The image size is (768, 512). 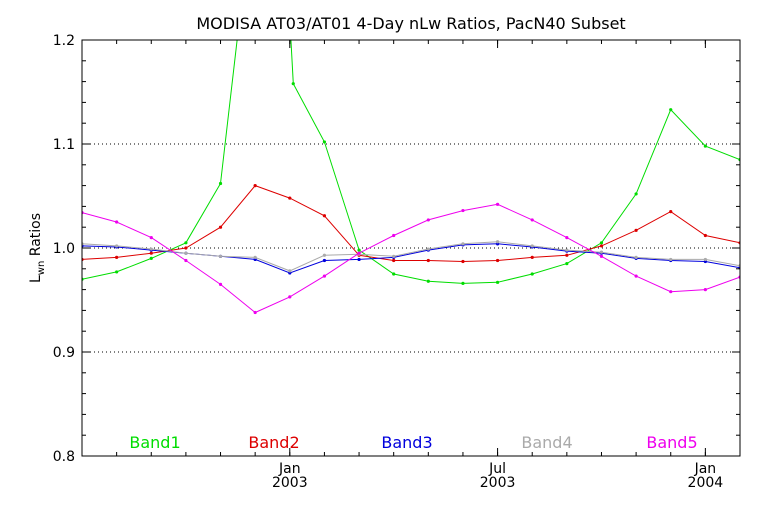 I want to click on y-tick-label: 1.1, so click(x=64, y=145).